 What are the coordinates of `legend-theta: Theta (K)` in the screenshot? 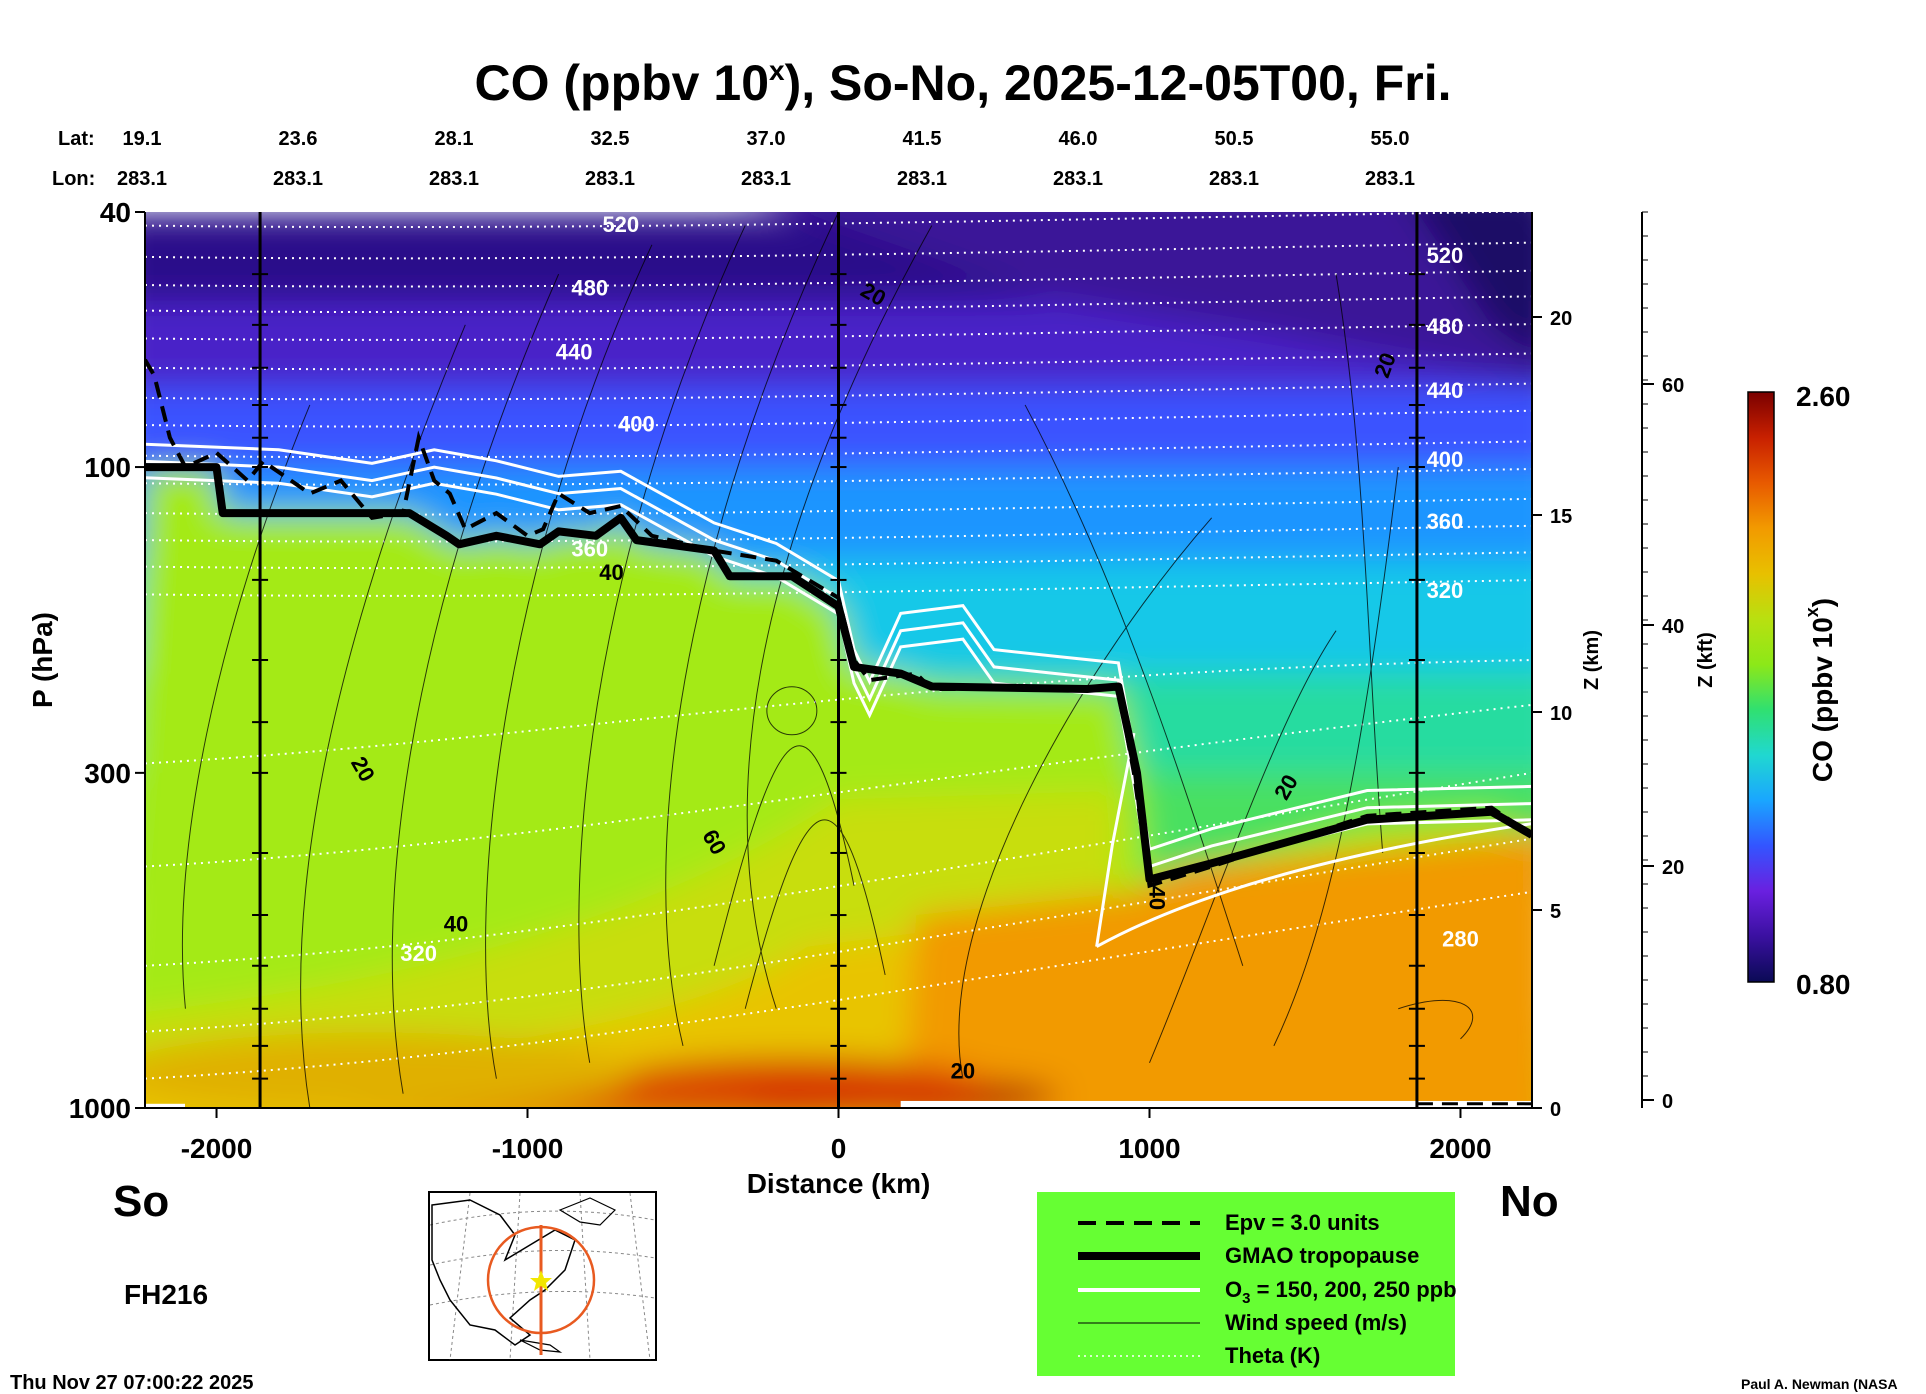 It's located at (1272, 1355).